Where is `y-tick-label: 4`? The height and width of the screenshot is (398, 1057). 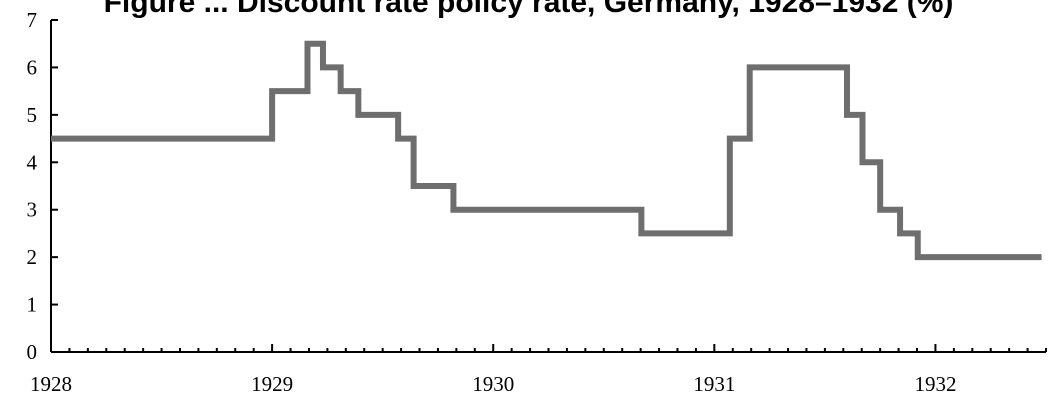 y-tick-label: 4 is located at coordinates (32, 162).